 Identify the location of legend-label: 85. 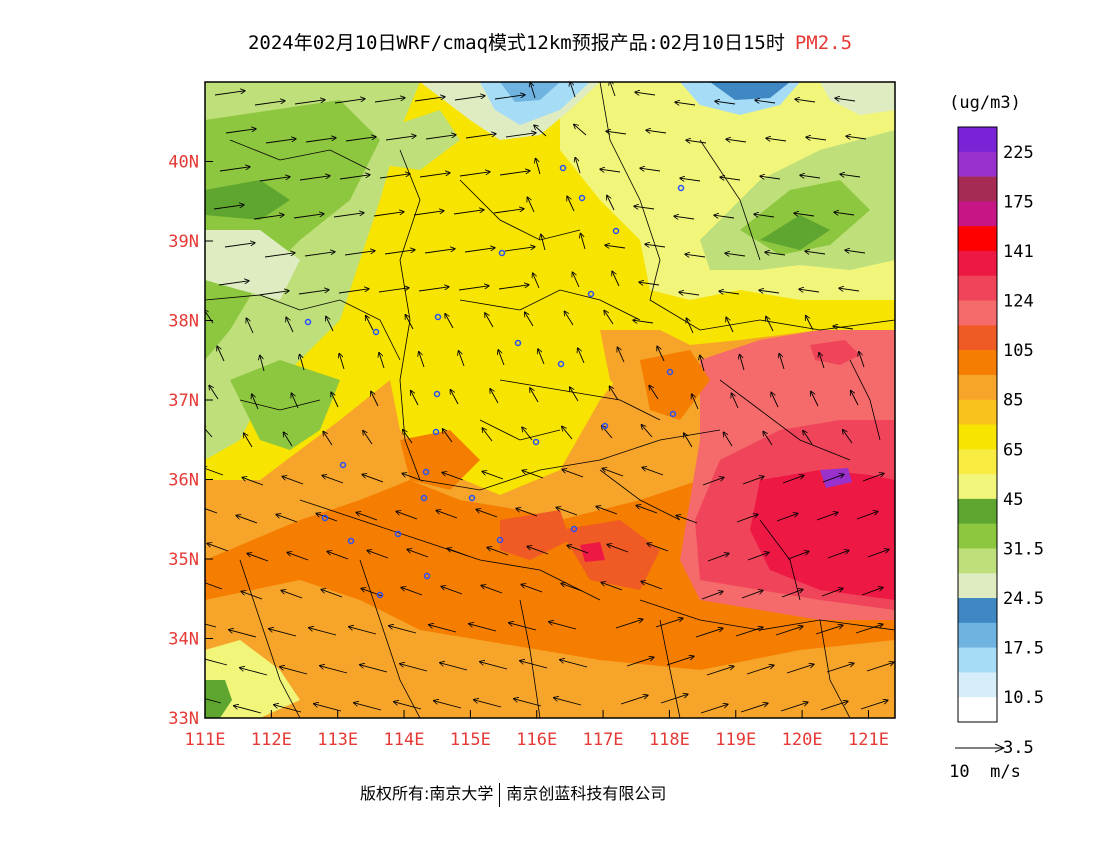
(1013, 401).